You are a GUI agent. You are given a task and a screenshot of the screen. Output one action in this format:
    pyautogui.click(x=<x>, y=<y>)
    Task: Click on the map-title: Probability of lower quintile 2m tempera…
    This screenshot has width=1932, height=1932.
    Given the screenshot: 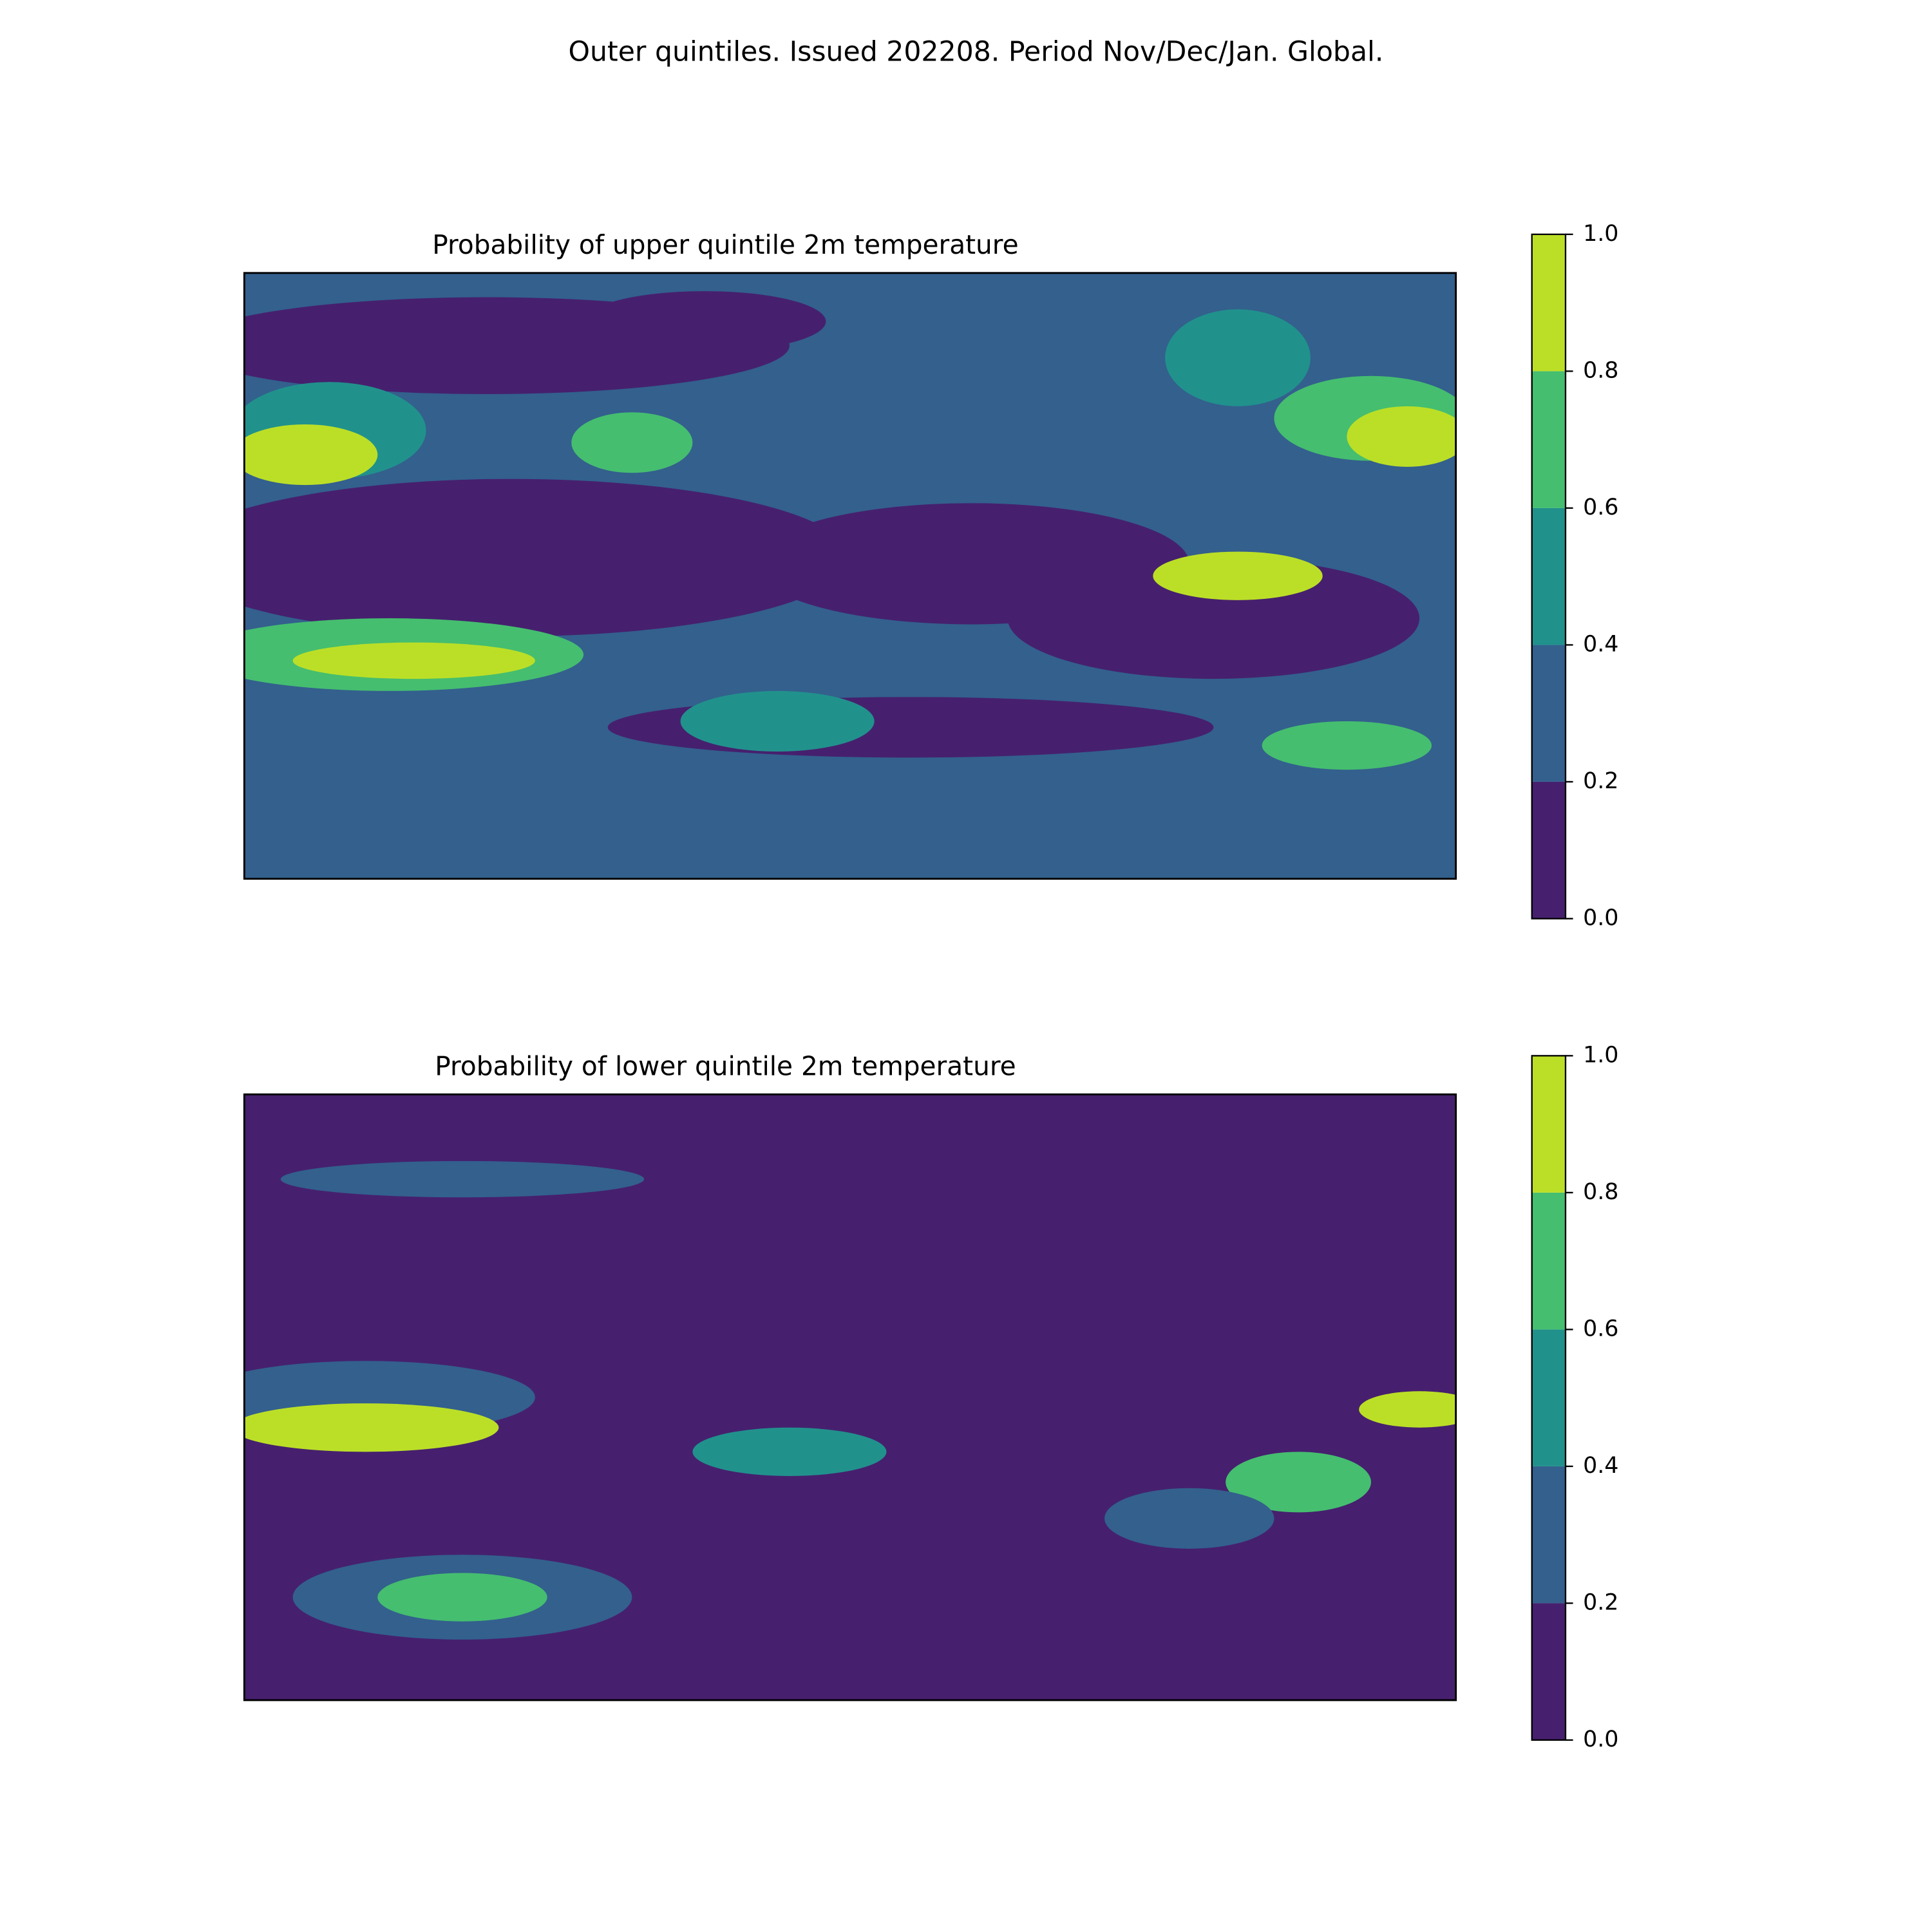 What is the action you would take?
    pyautogui.click(x=725, y=1066)
    